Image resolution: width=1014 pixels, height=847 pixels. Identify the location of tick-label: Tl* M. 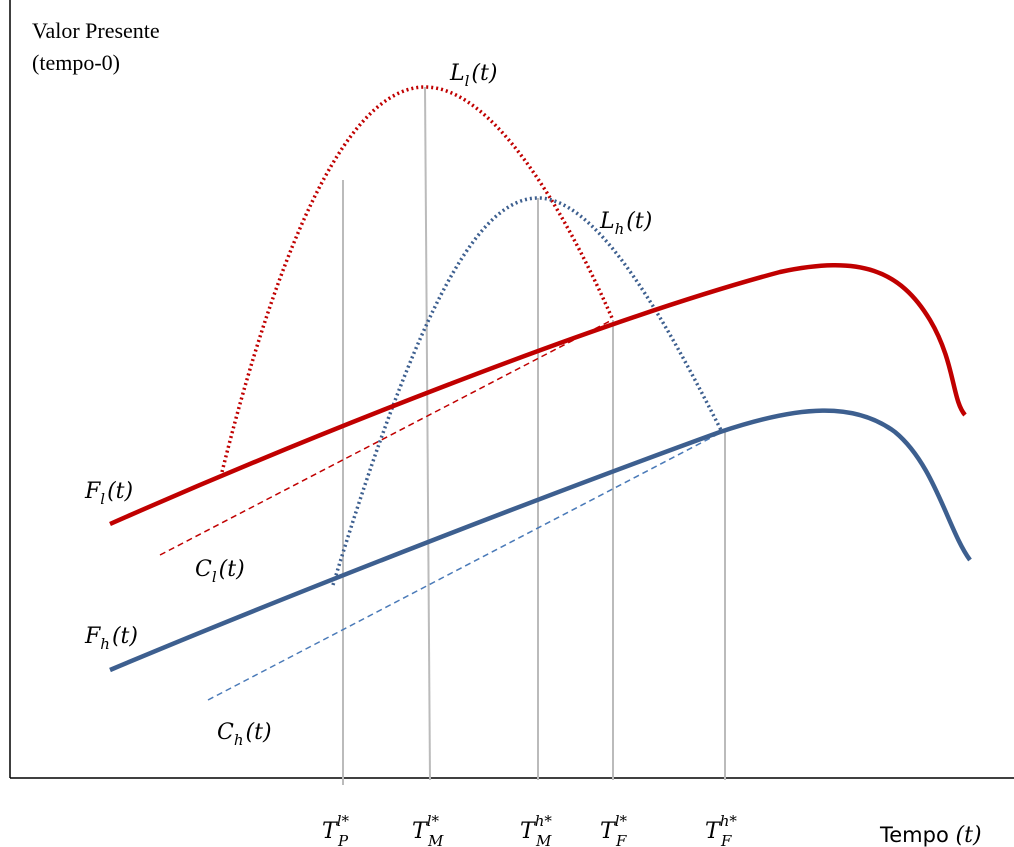
(428, 829).